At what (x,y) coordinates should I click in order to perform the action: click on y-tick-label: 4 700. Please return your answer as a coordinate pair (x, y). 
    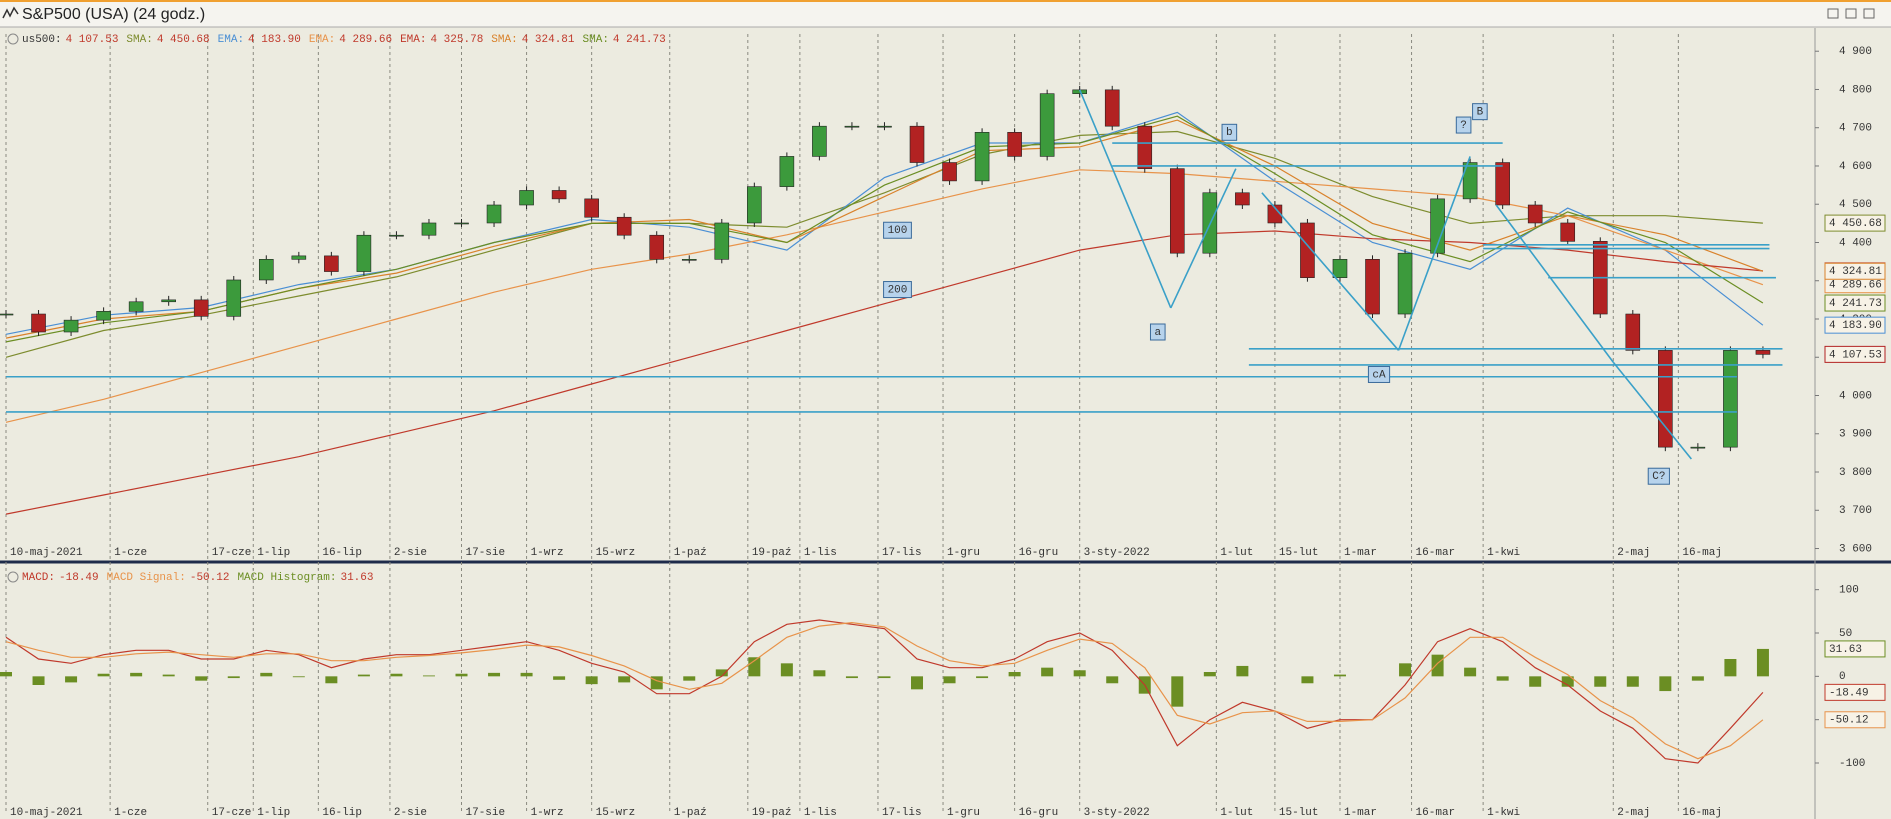
    Looking at the image, I should click on (1855, 129).